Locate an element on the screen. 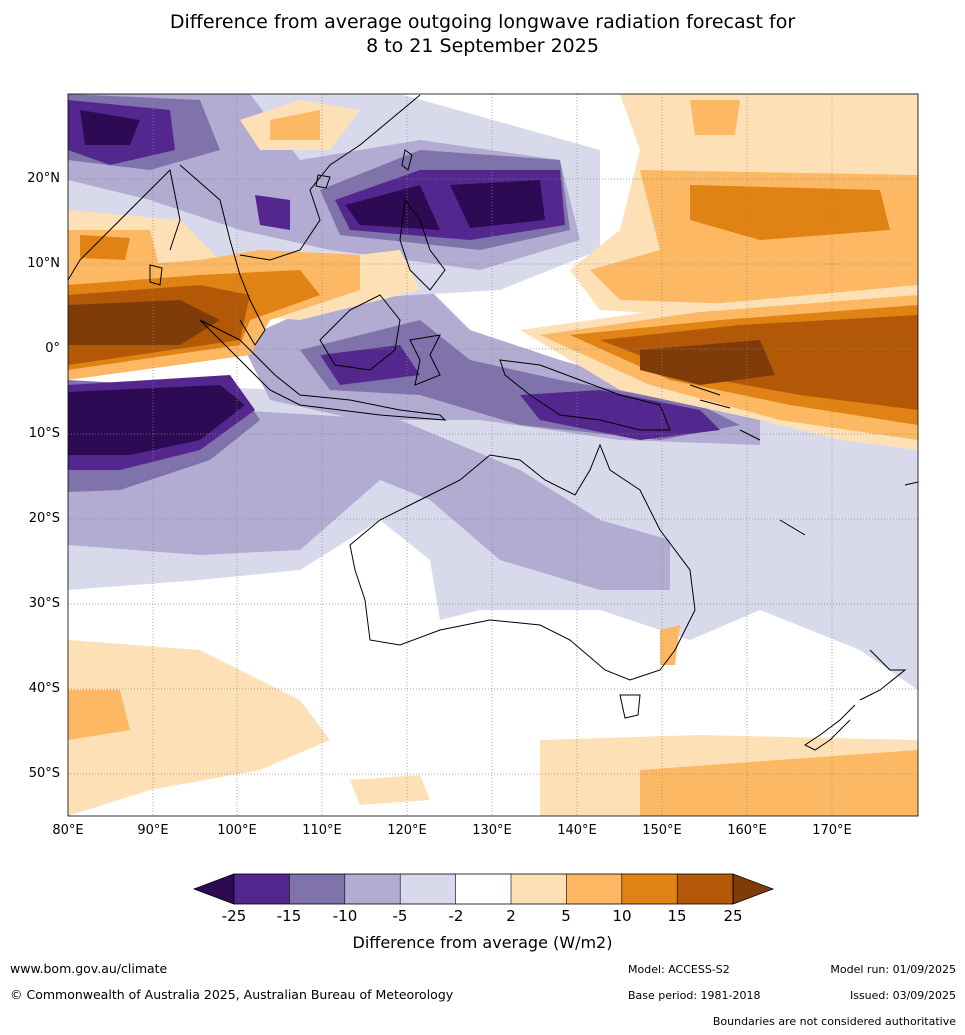  colorbar-tick: 5 is located at coordinates (566, 916).